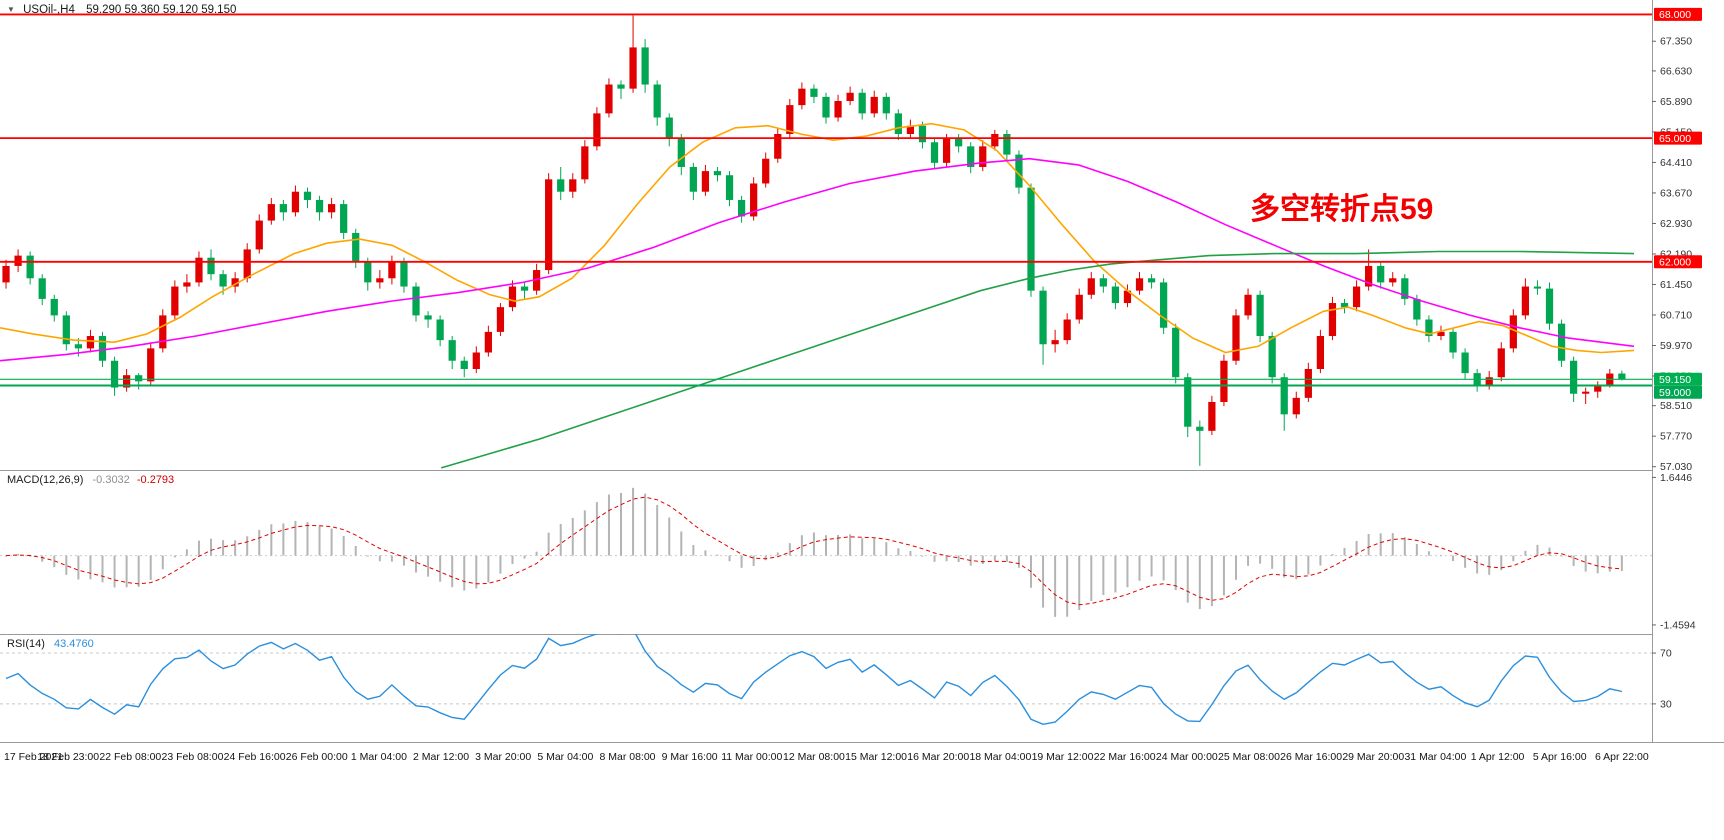  Describe the element at coordinates (503, 757) in the screenshot. I see `time-axis-label: 3 Mar 20:00` at that location.